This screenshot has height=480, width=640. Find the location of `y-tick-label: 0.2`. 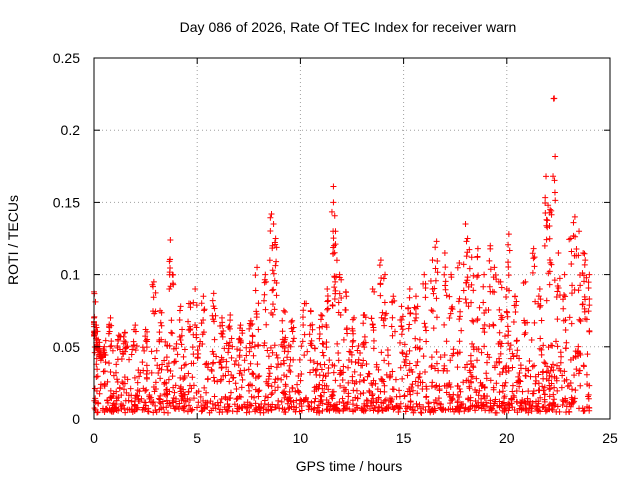

y-tick-label: 0.2 is located at coordinates (71, 130).